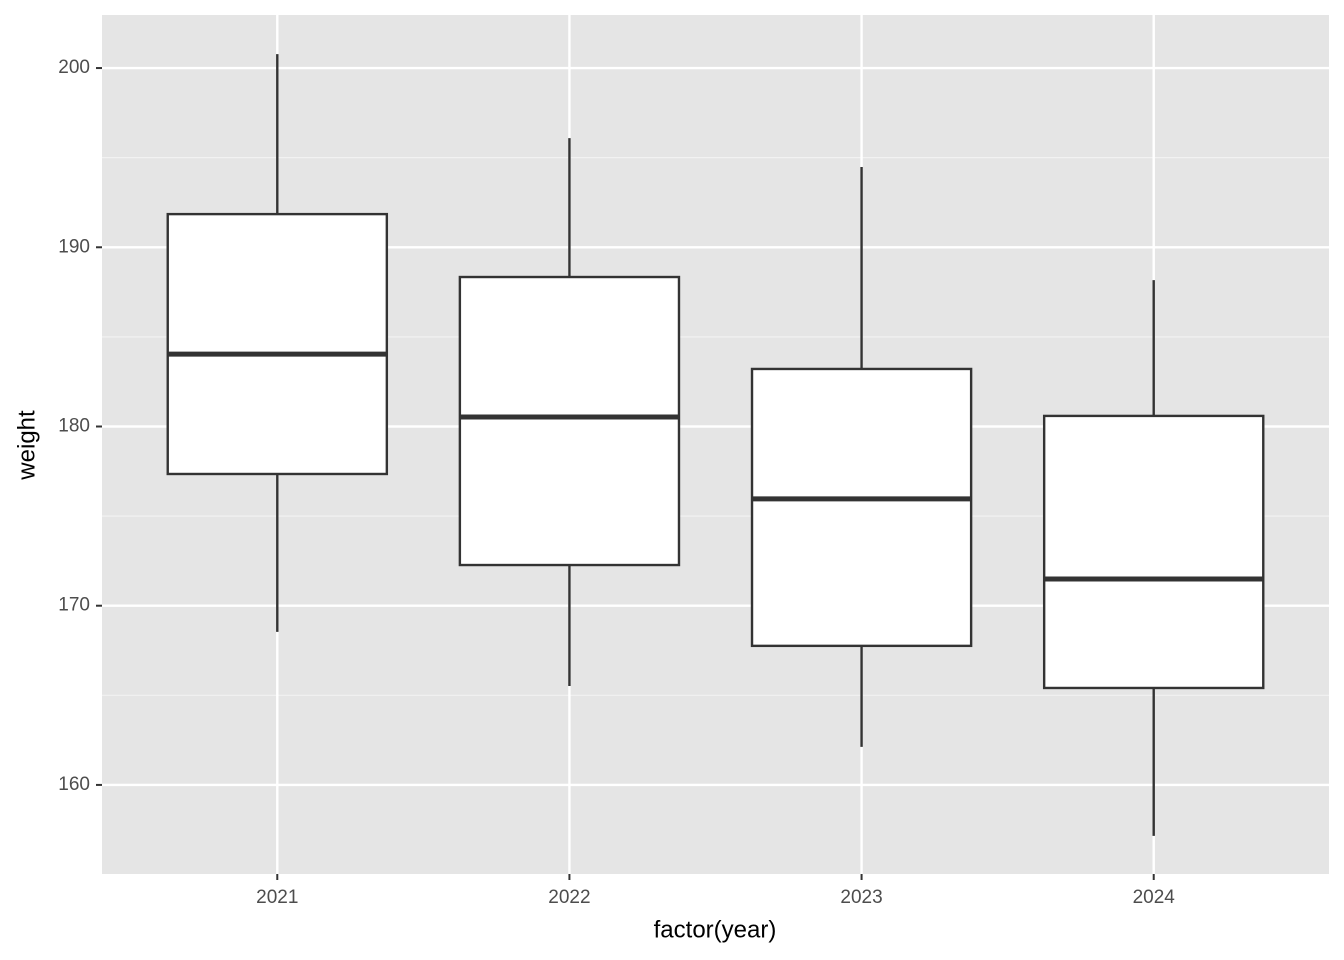 The width and height of the screenshot is (1344, 960). Describe the element at coordinates (861, 897) in the screenshot. I see `x-tick-label: 2023` at that location.